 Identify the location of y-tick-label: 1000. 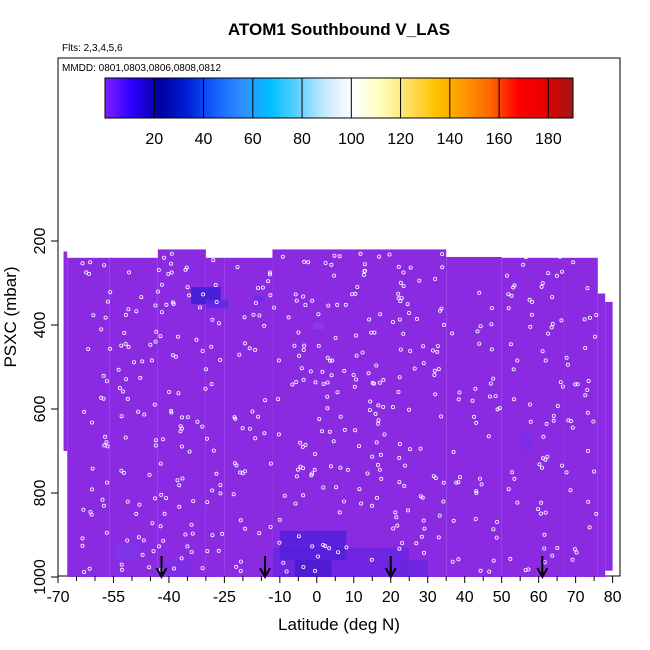
(40, 577).